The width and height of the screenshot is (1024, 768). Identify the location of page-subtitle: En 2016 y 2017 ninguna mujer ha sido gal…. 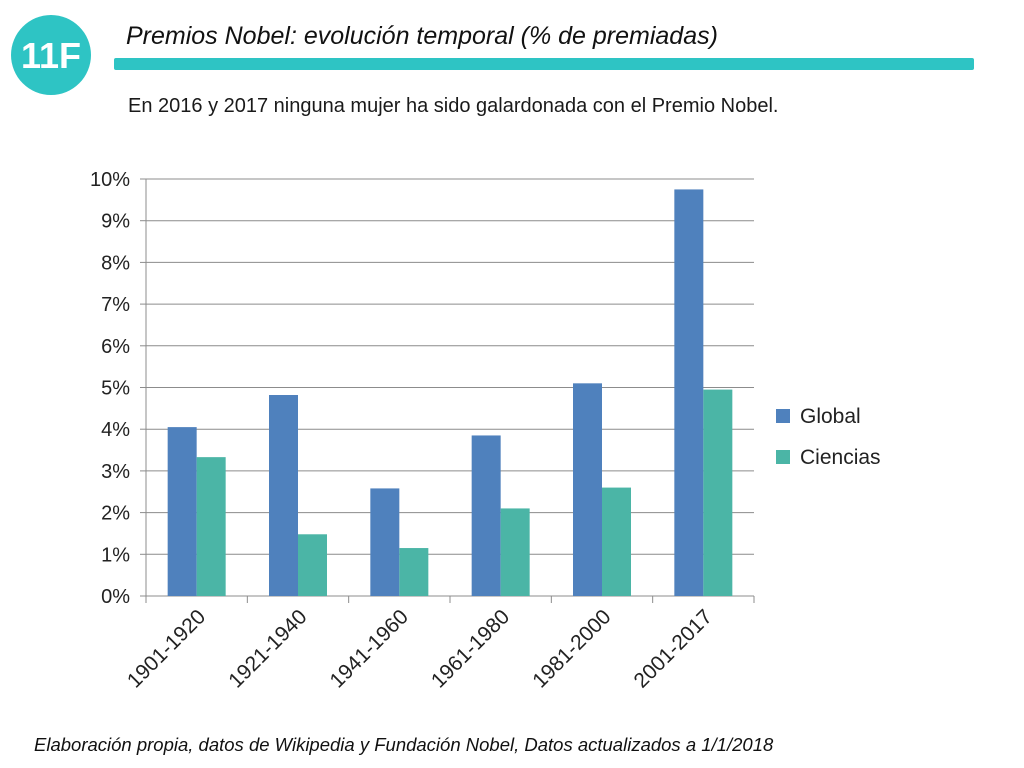
(453, 106).